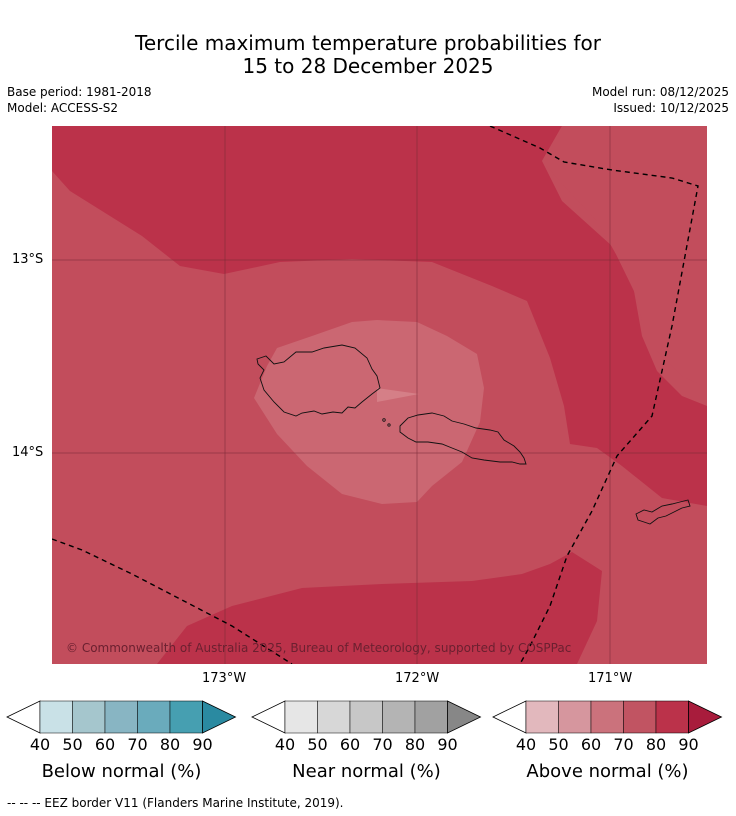  What do you see at coordinates (607, 771) in the screenshot?
I see `colorbar-label-above: Above normal (%)` at bounding box center [607, 771].